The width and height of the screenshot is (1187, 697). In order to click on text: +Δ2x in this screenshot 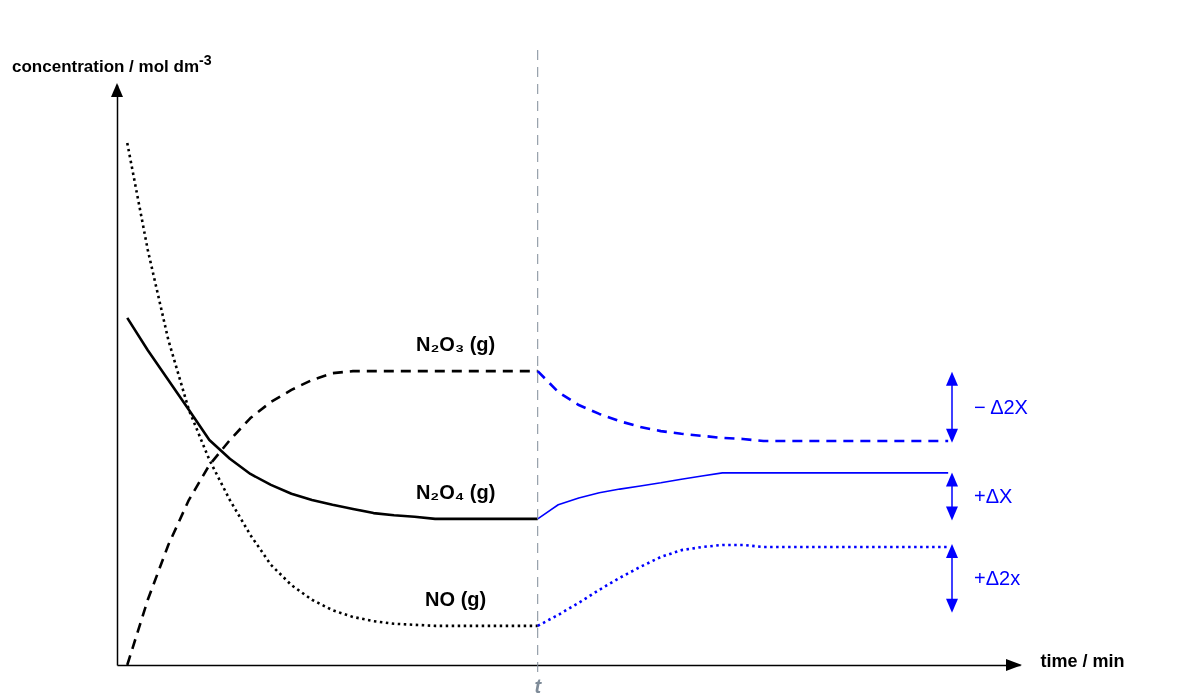, I will do `click(997, 578)`.